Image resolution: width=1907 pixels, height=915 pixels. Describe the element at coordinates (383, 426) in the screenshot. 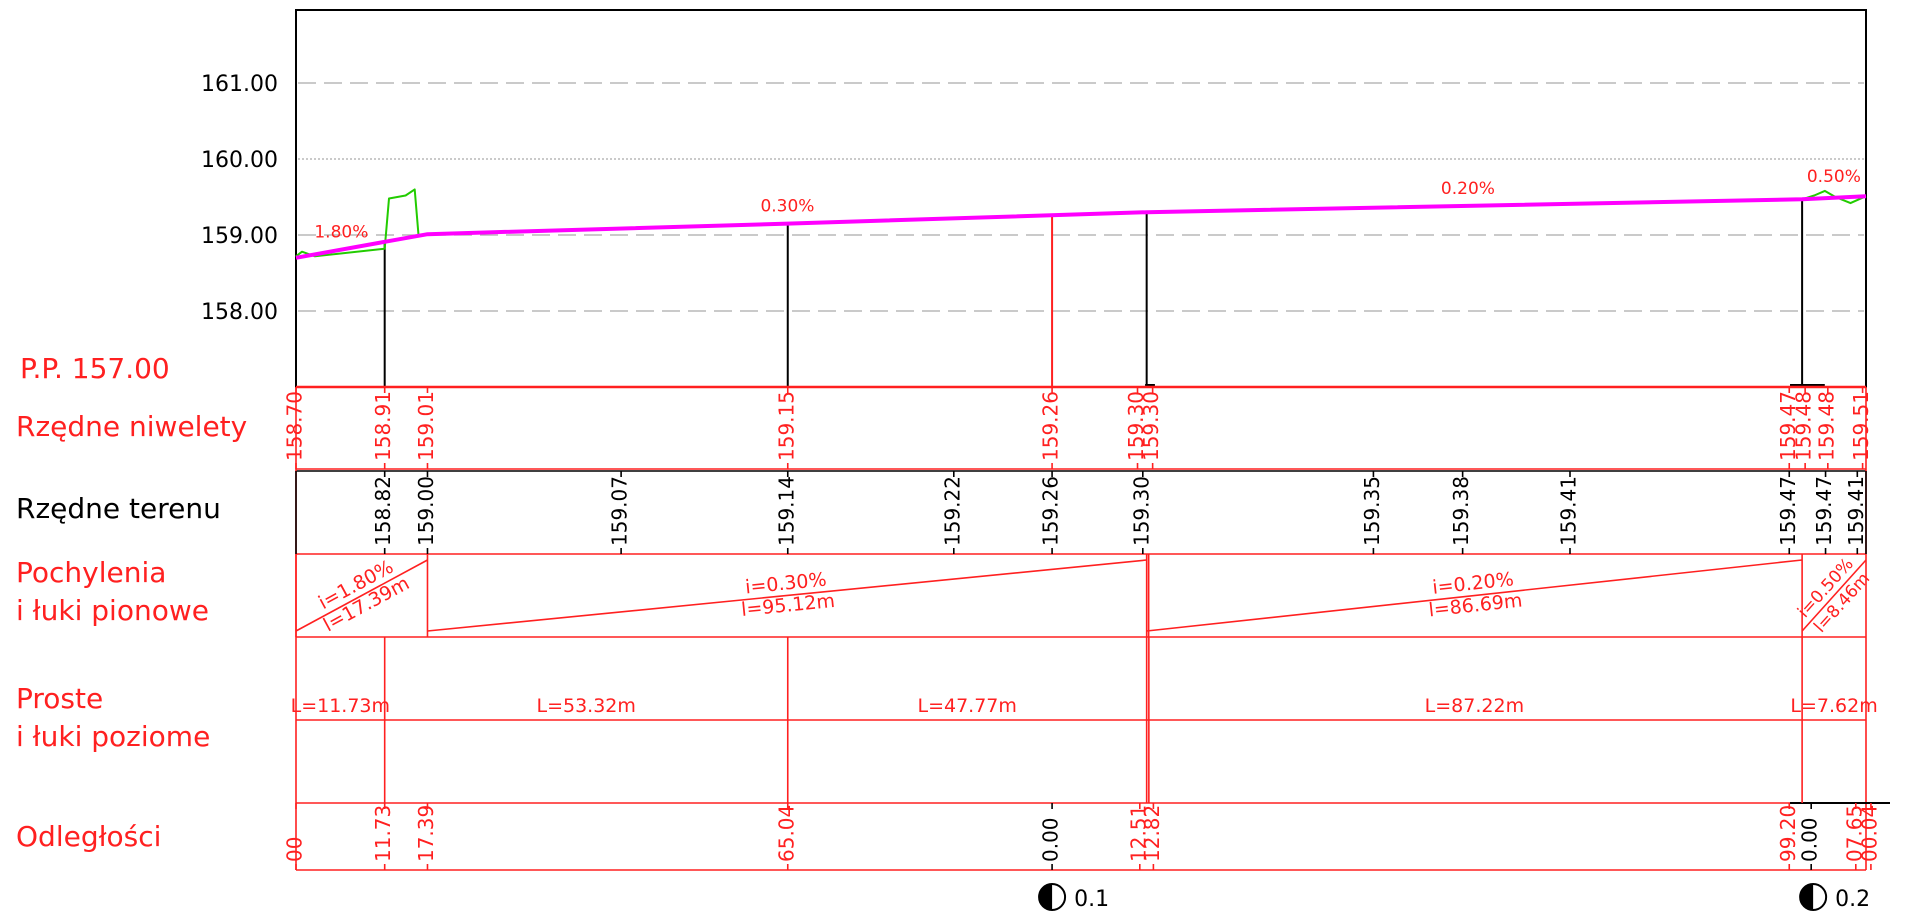

I see `grade-elevation-value: 158.91` at that location.